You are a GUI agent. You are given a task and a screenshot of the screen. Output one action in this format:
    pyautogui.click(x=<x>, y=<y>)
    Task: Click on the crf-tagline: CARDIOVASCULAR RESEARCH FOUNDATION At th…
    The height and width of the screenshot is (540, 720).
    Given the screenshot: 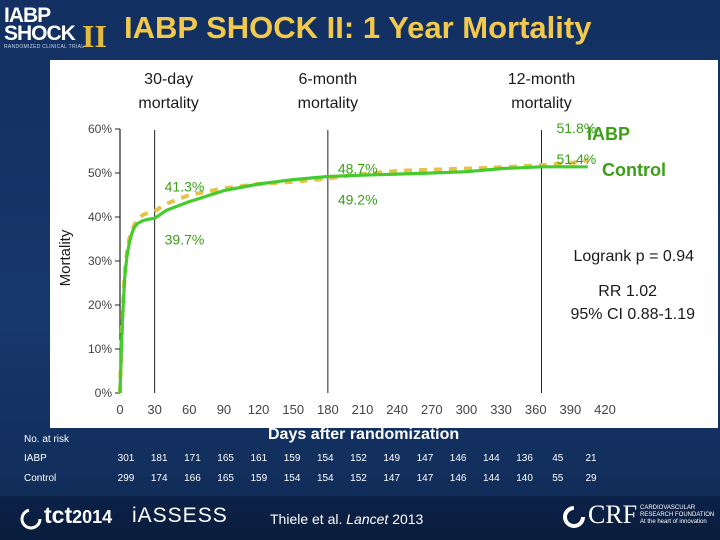 What is the action you would take?
    pyautogui.click(x=679, y=515)
    